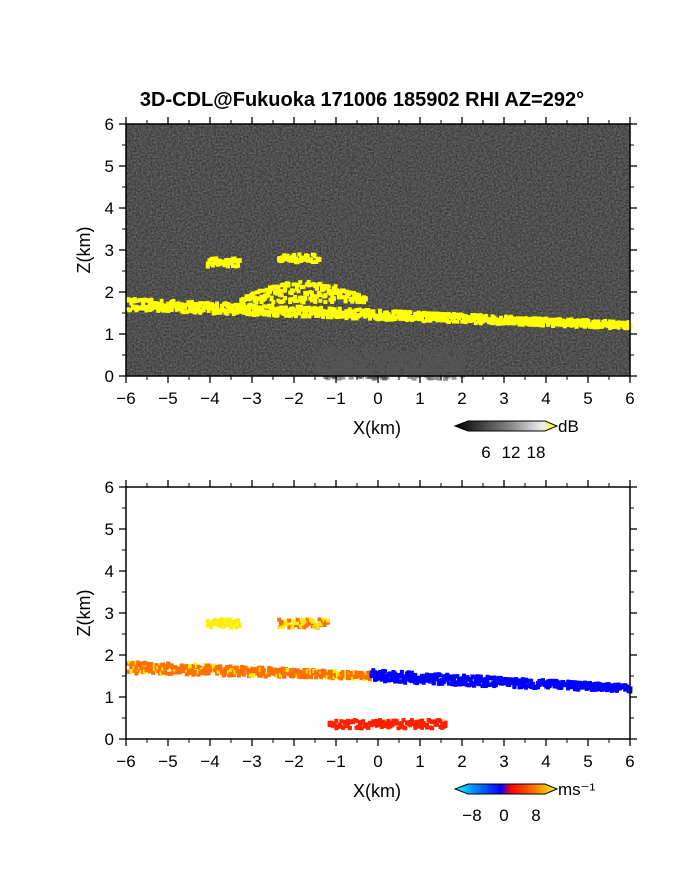  Describe the element at coordinates (109, 739) in the screenshot. I see `y-tick-label: 0` at that location.